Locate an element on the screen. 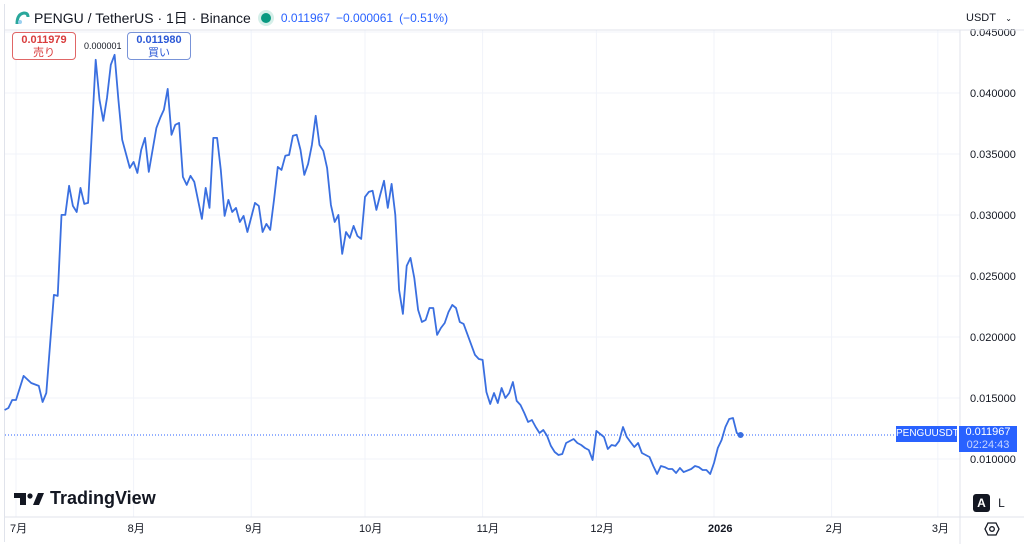  y-tick-label: 0.040000 is located at coordinates (993, 94).